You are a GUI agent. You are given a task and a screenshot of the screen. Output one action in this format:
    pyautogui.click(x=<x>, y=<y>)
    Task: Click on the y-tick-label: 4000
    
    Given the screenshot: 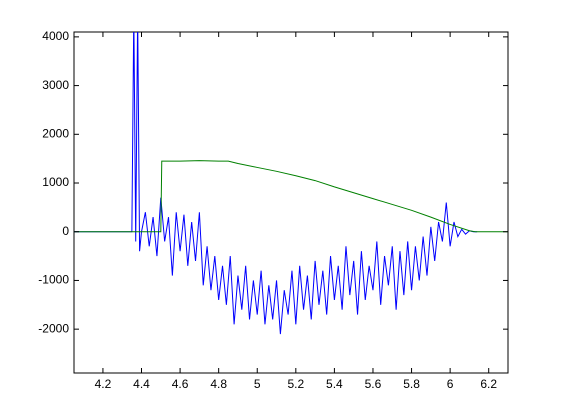 What is the action you would take?
    pyautogui.click(x=55, y=36)
    